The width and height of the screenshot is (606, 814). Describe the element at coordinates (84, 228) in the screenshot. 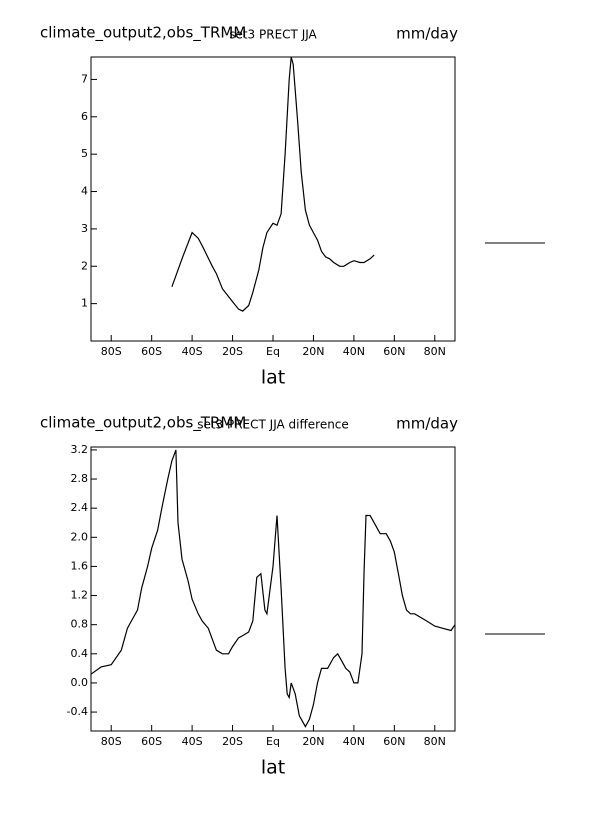

I see `y-tick-label: 3` at that location.